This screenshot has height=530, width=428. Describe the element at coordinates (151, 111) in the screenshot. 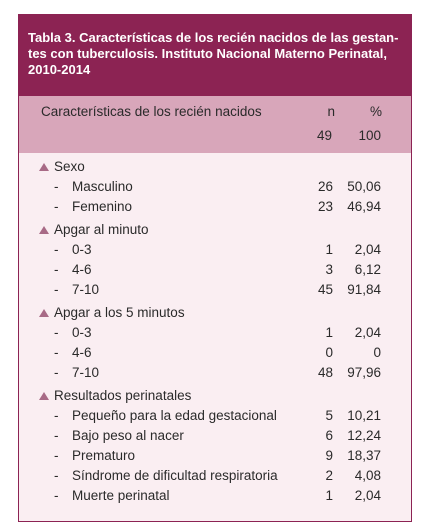

I see `column-title: Características de los recién nacidos` at that location.